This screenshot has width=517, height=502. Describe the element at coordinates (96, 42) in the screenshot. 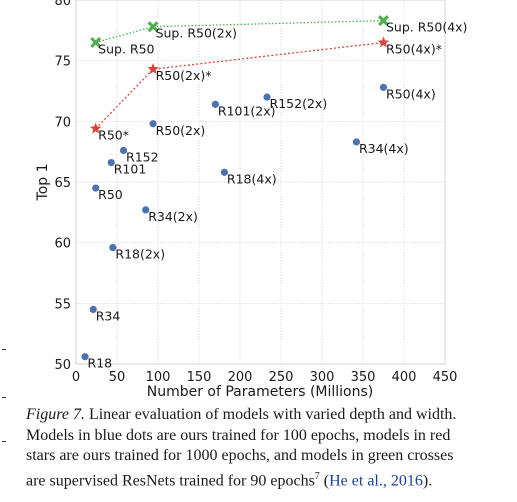

I see `cross-sup-r50` at that location.